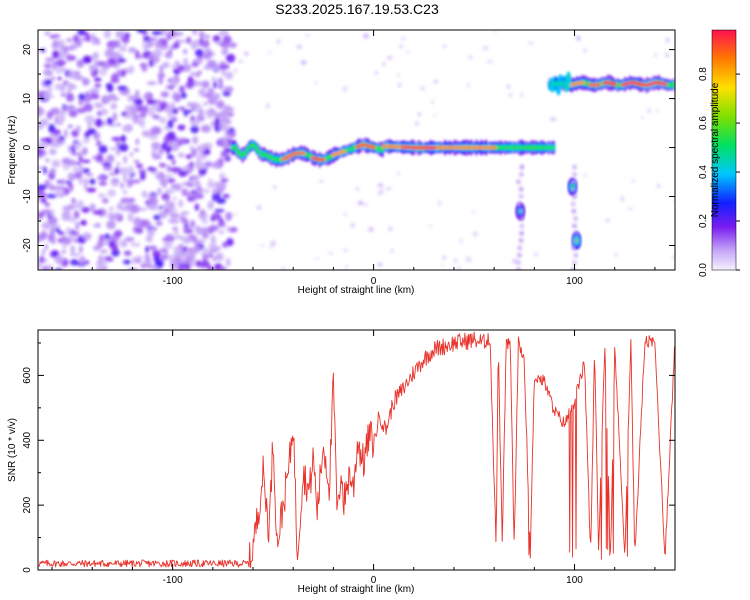  Describe the element at coordinates (27, 147) in the screenshot. I see `y-tick-label: 0` at that location.